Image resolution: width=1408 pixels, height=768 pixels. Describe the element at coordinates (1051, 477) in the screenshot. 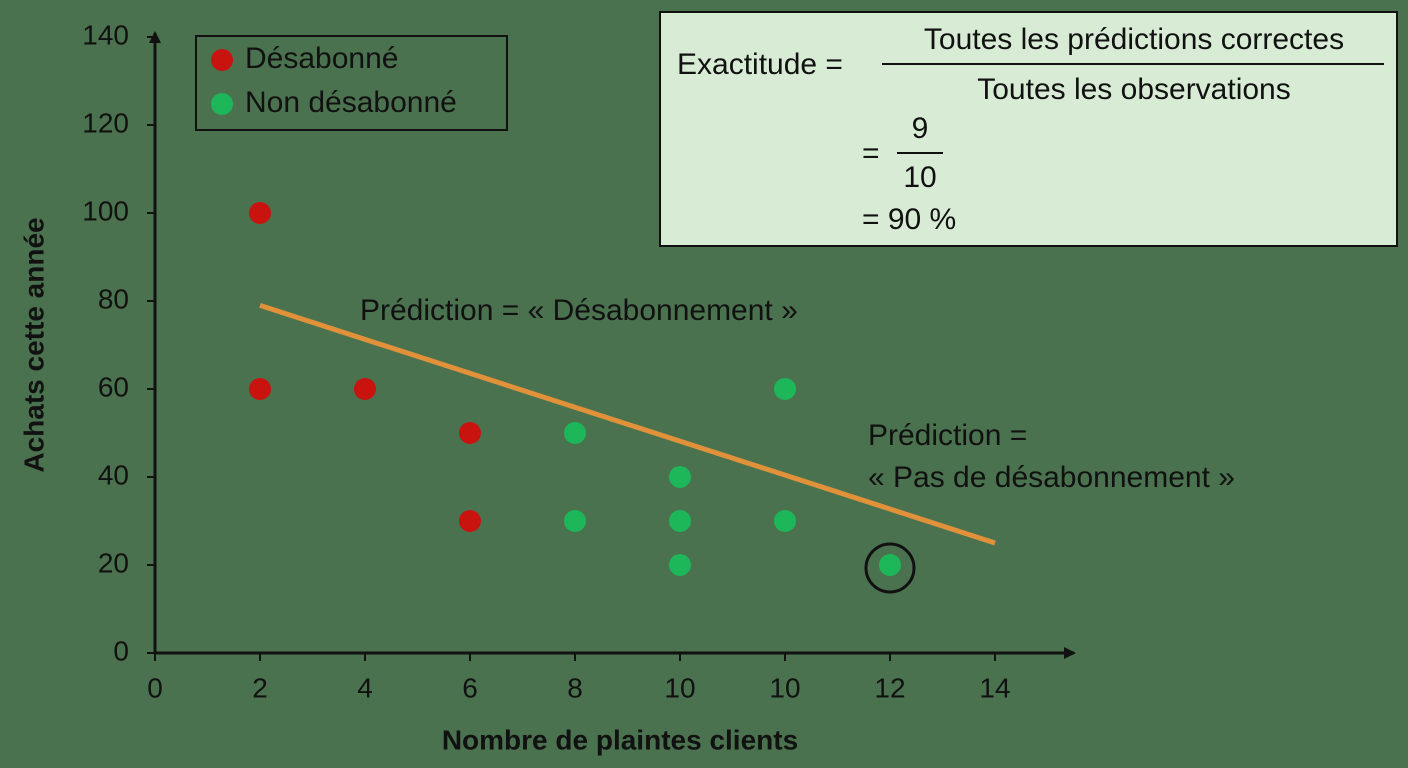

I see `annotation: « Pas de désabonnement »` at that location.